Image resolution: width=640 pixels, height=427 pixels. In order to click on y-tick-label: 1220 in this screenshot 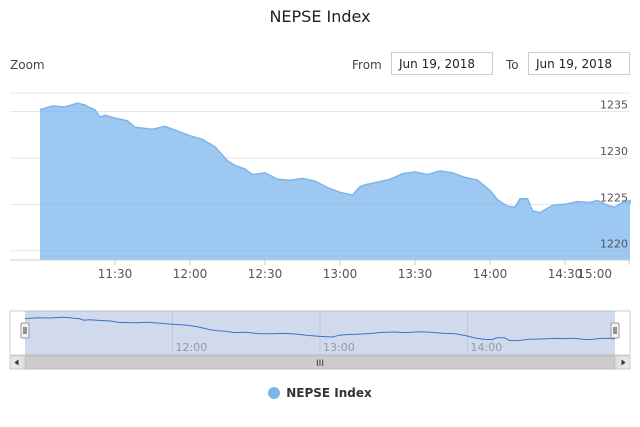, I will do `click(614, 244)`.